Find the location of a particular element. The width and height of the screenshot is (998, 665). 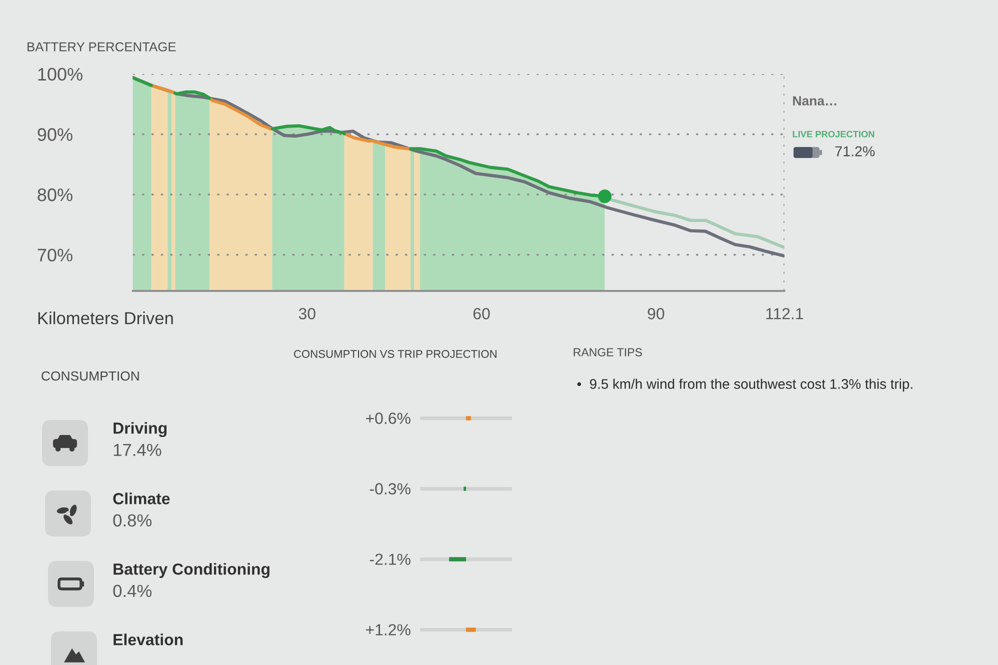

text: • 9.5 km/h wind from the southwest cost 1.3% this trip. is located at coordinates (744, 385).